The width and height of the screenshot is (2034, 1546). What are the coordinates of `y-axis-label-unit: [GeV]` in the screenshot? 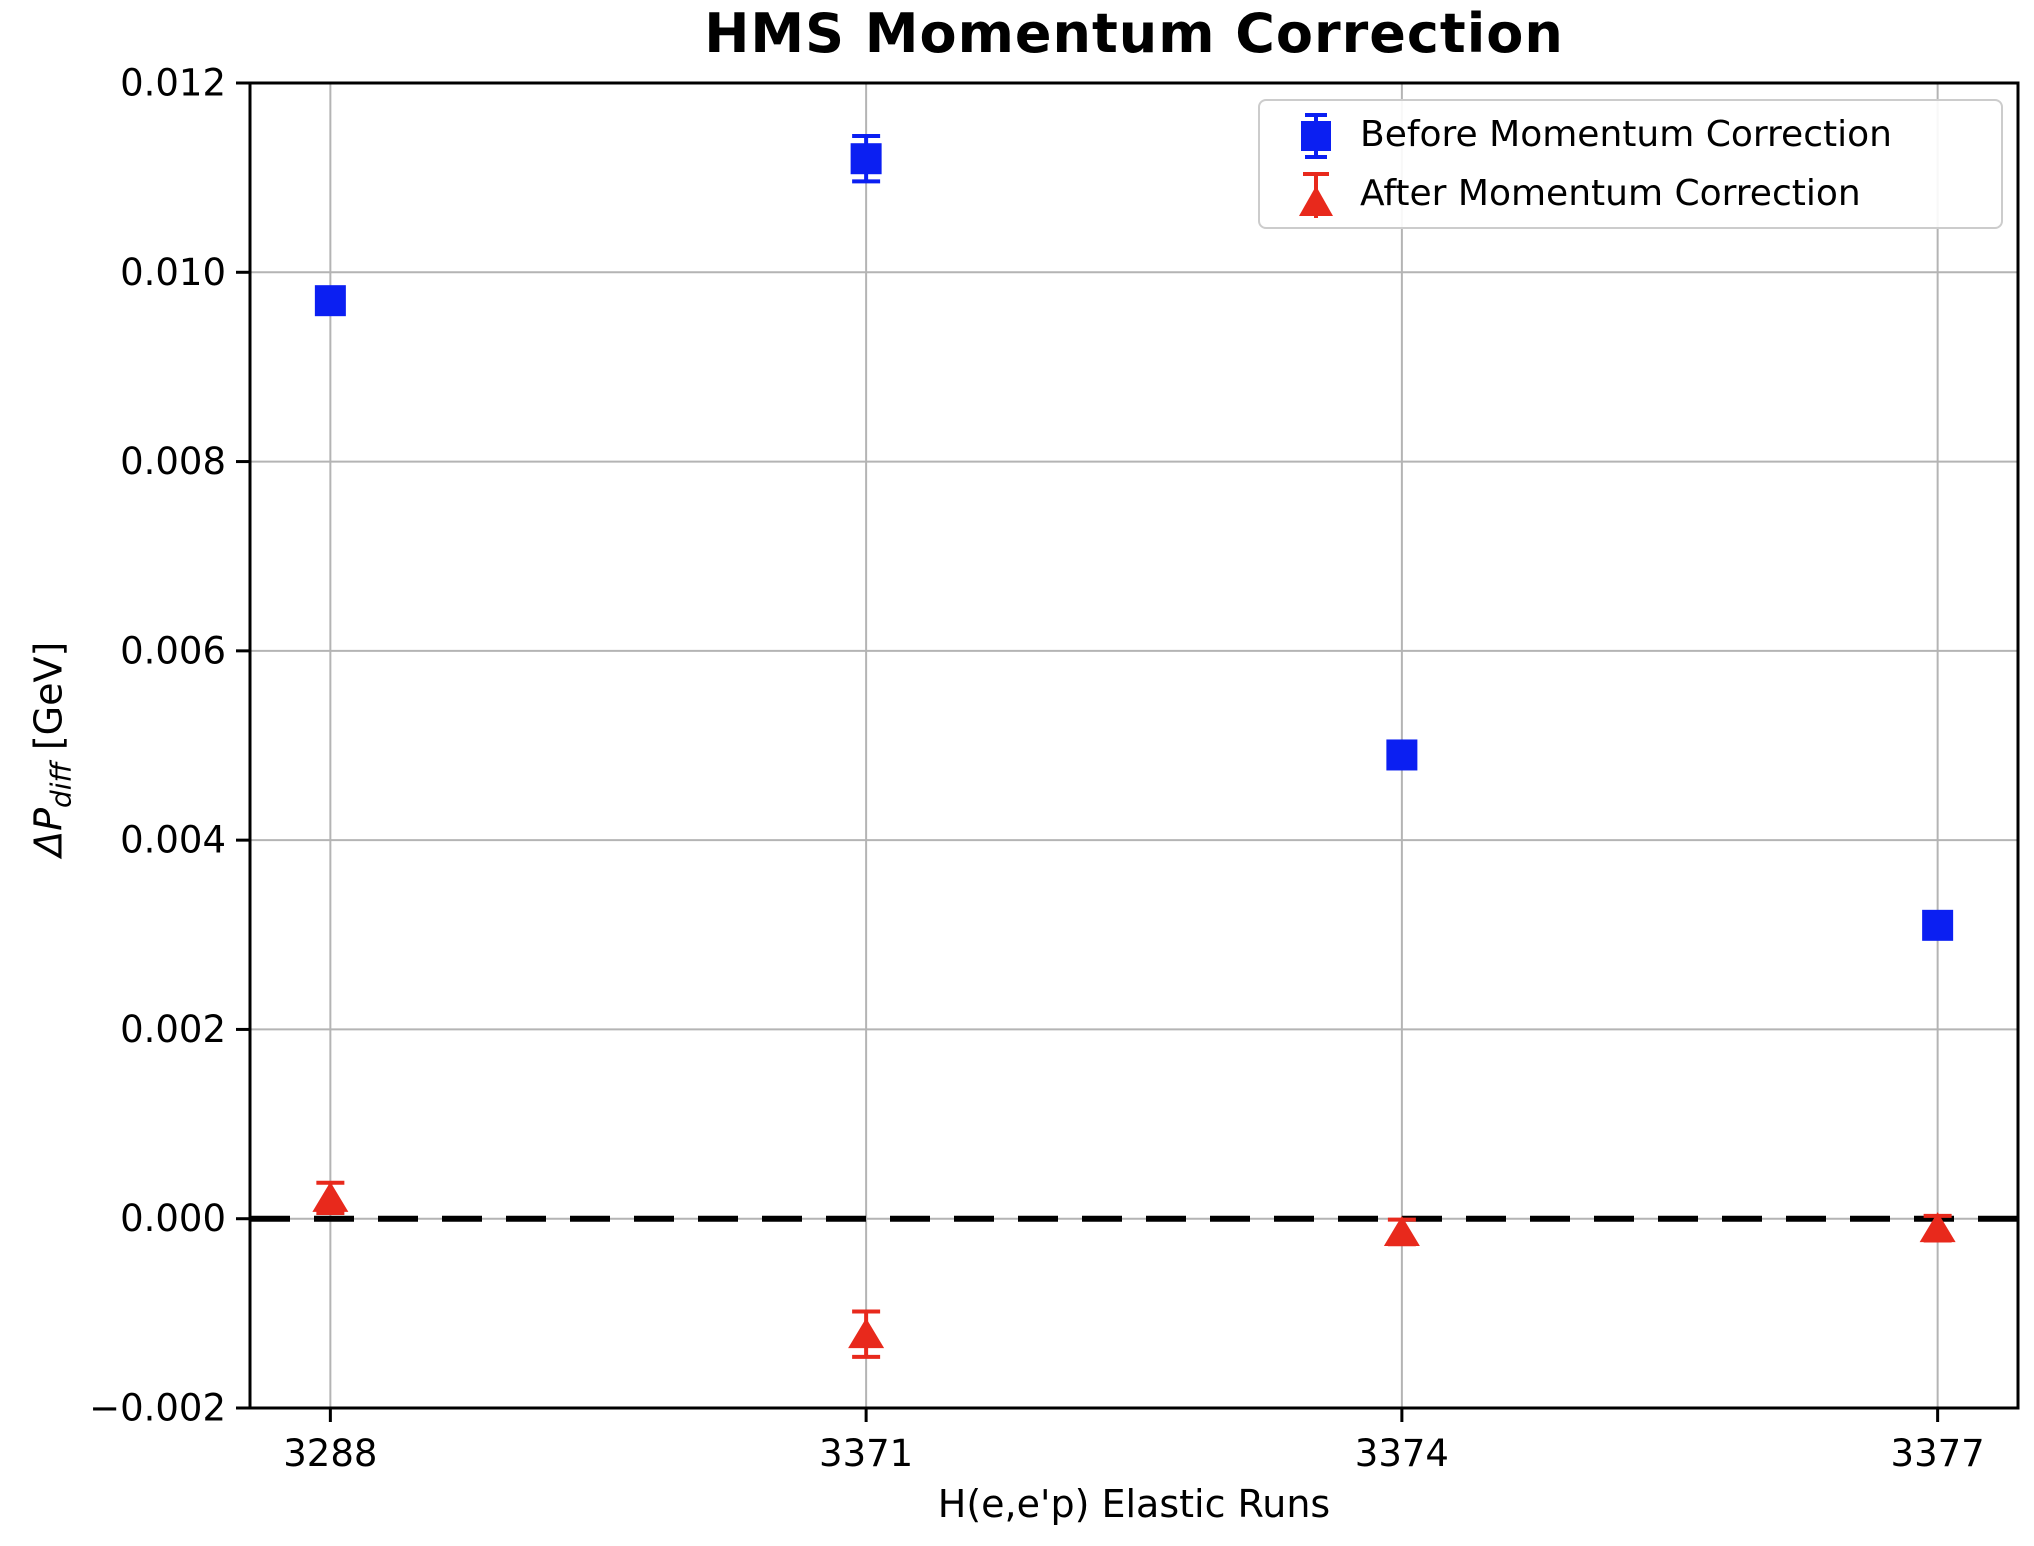 It's located at (48, 702).